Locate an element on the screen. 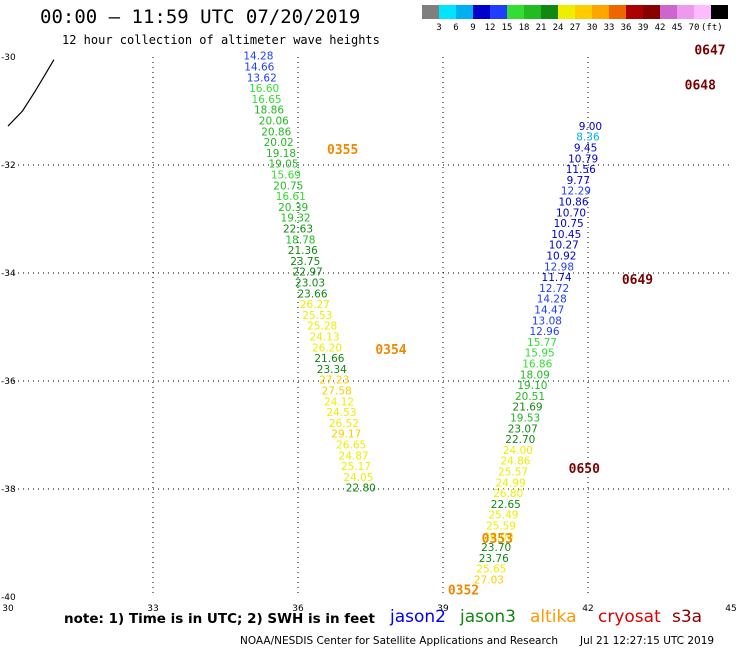 This screenshot has width=740, height=650. swh-value: 16.65 is located at coordinates (267, 100).